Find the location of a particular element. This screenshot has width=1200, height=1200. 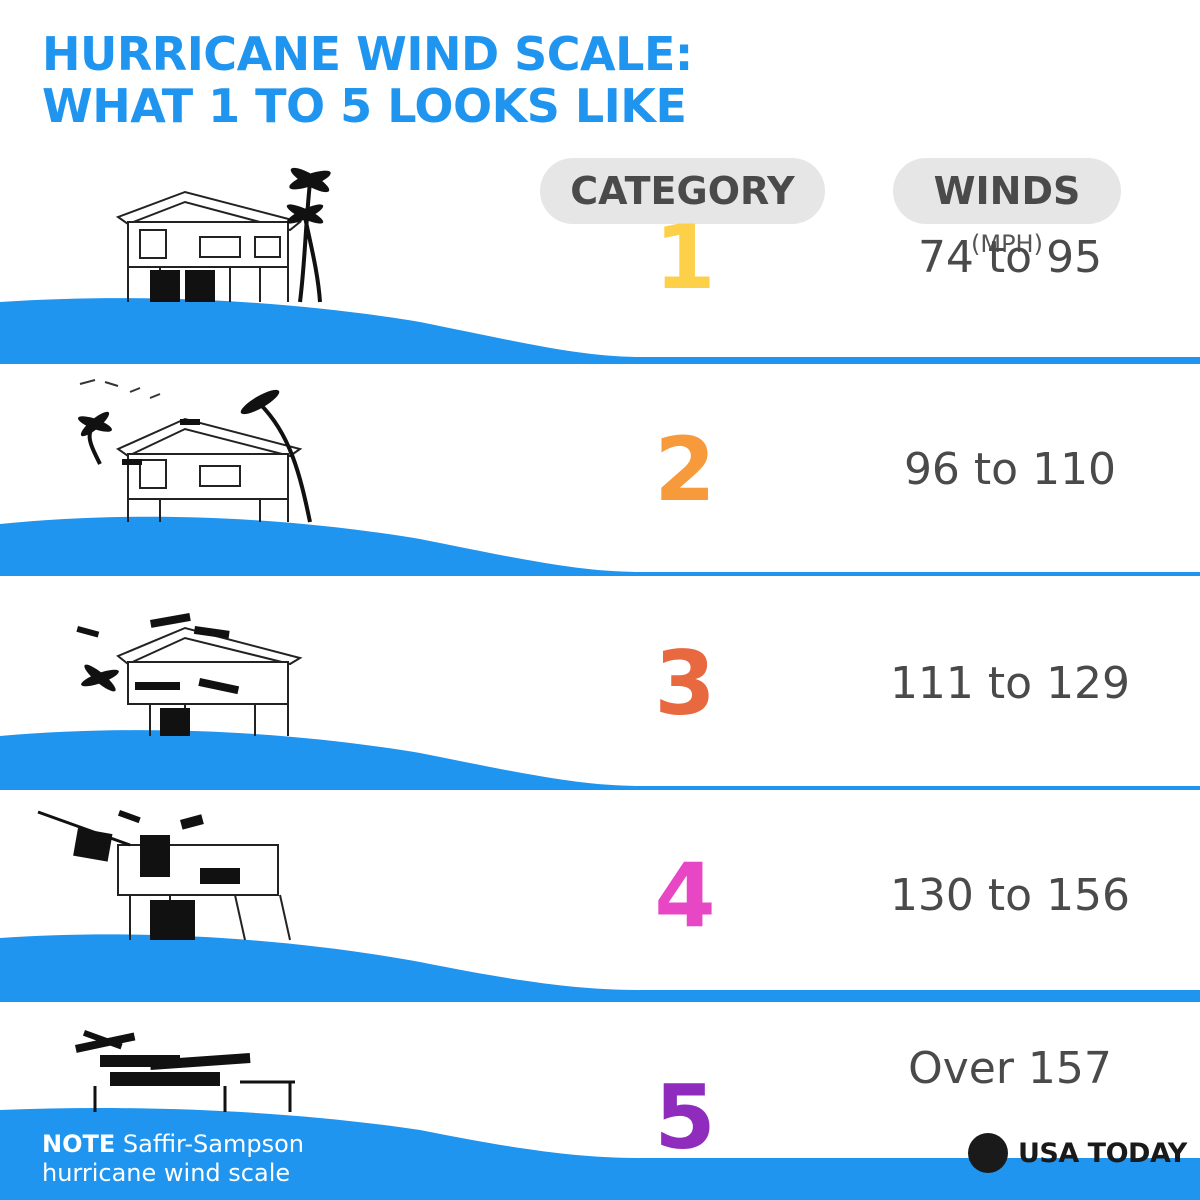

usa-today-logo: USA TODAY is located at coordinates (1077, 1153).